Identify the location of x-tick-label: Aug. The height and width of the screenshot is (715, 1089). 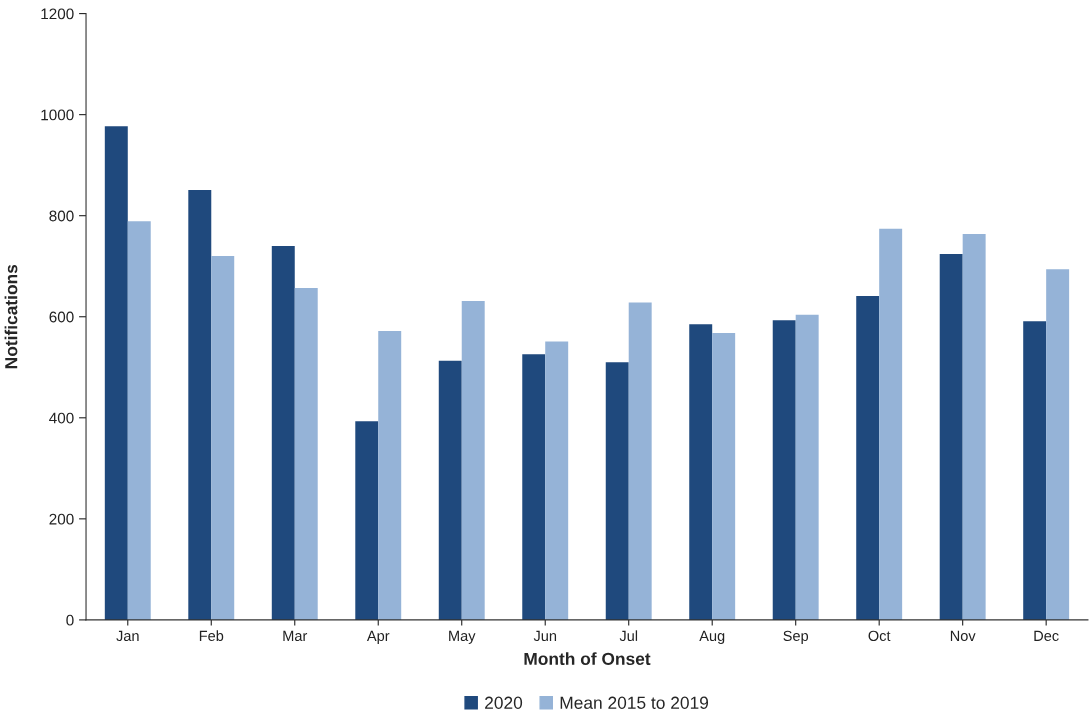
(712, 637).